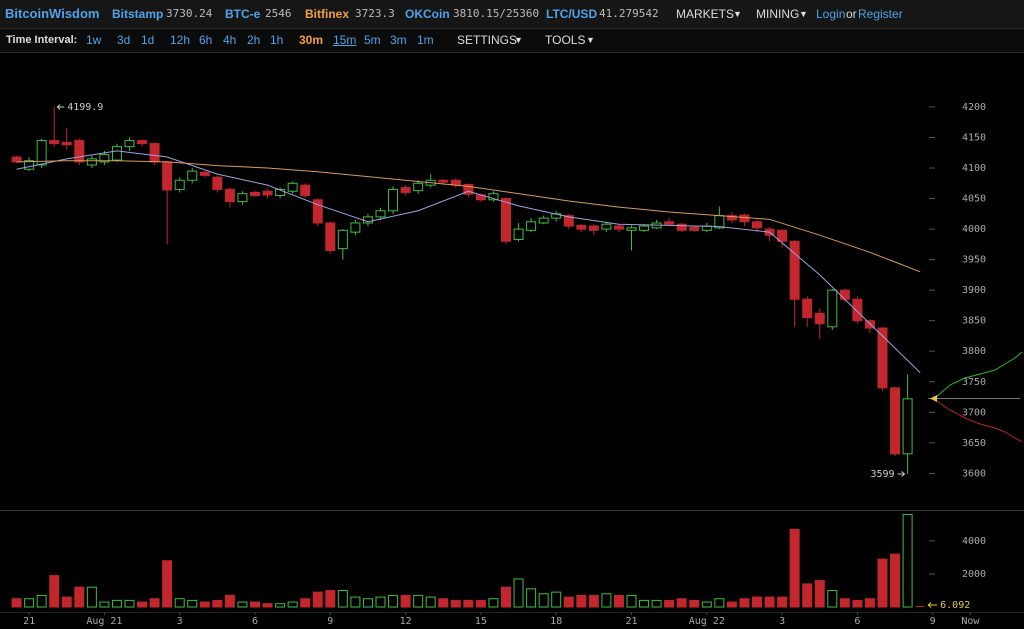  Describe the element at coordinates (372, 40) in the screenshot. I see `interval: 5m` at that location.